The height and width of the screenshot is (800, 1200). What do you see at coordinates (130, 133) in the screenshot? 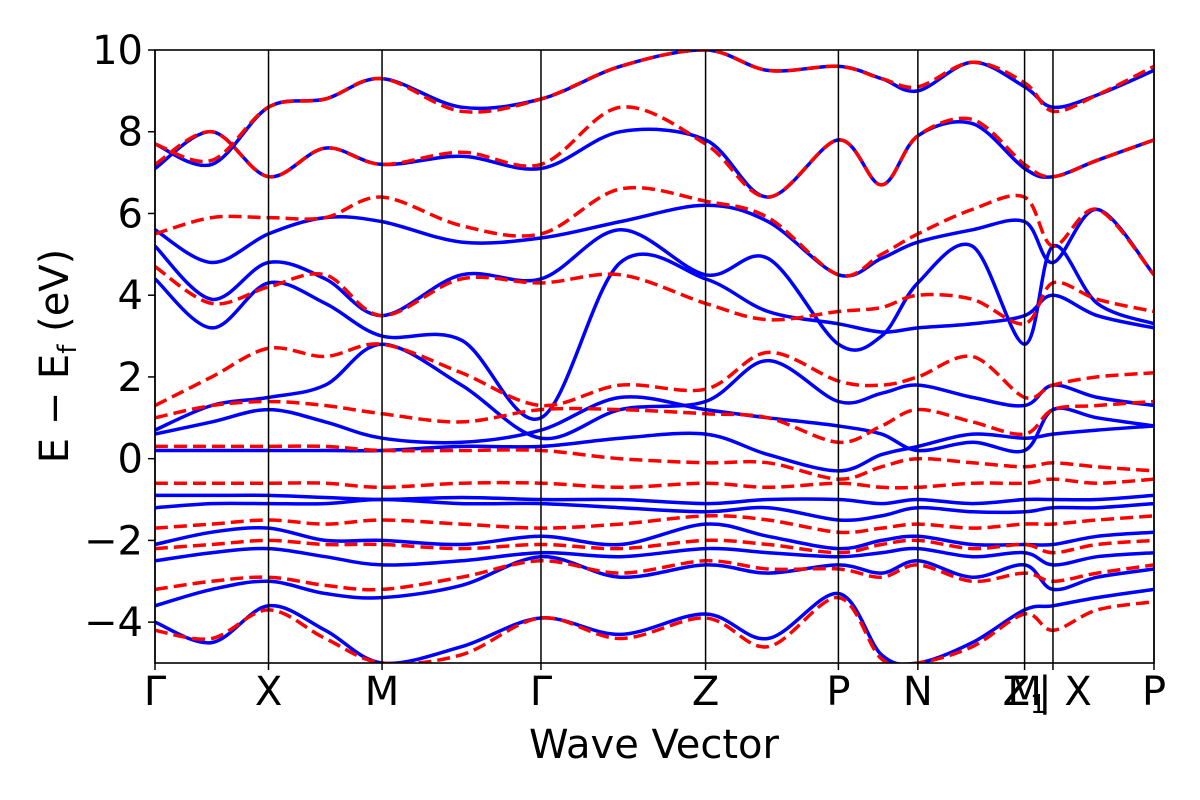
I see `y-tick-label: 8` at bounding box center [130, 133].